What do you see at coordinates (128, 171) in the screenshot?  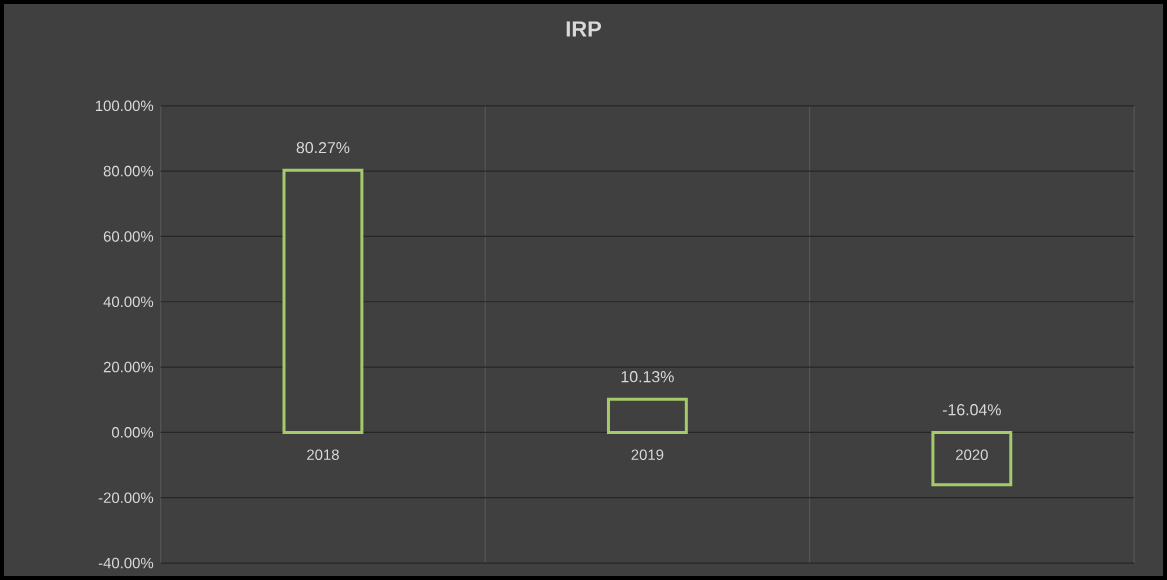 I see `y-tick-label: 80.00%` at bounding box center [128, 171].